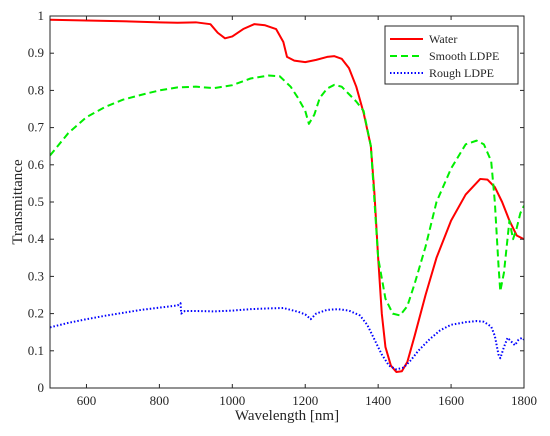 The width and height of the screenshot is (550, 436). What do you see at coordinates (305, 400) in the screenshot?
I see `x-tick-label: 1200` at bounding box center [305, 400].